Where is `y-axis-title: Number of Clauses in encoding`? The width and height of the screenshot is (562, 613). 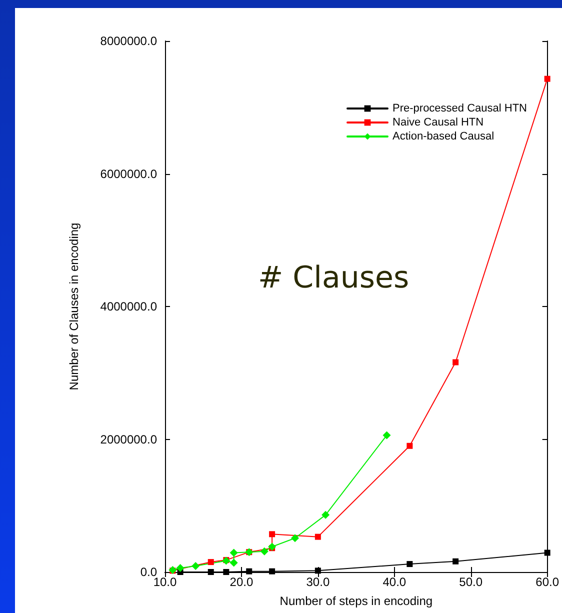
y-axis-title: Number of Clauses in encoding is located at coordinates (74, 306).